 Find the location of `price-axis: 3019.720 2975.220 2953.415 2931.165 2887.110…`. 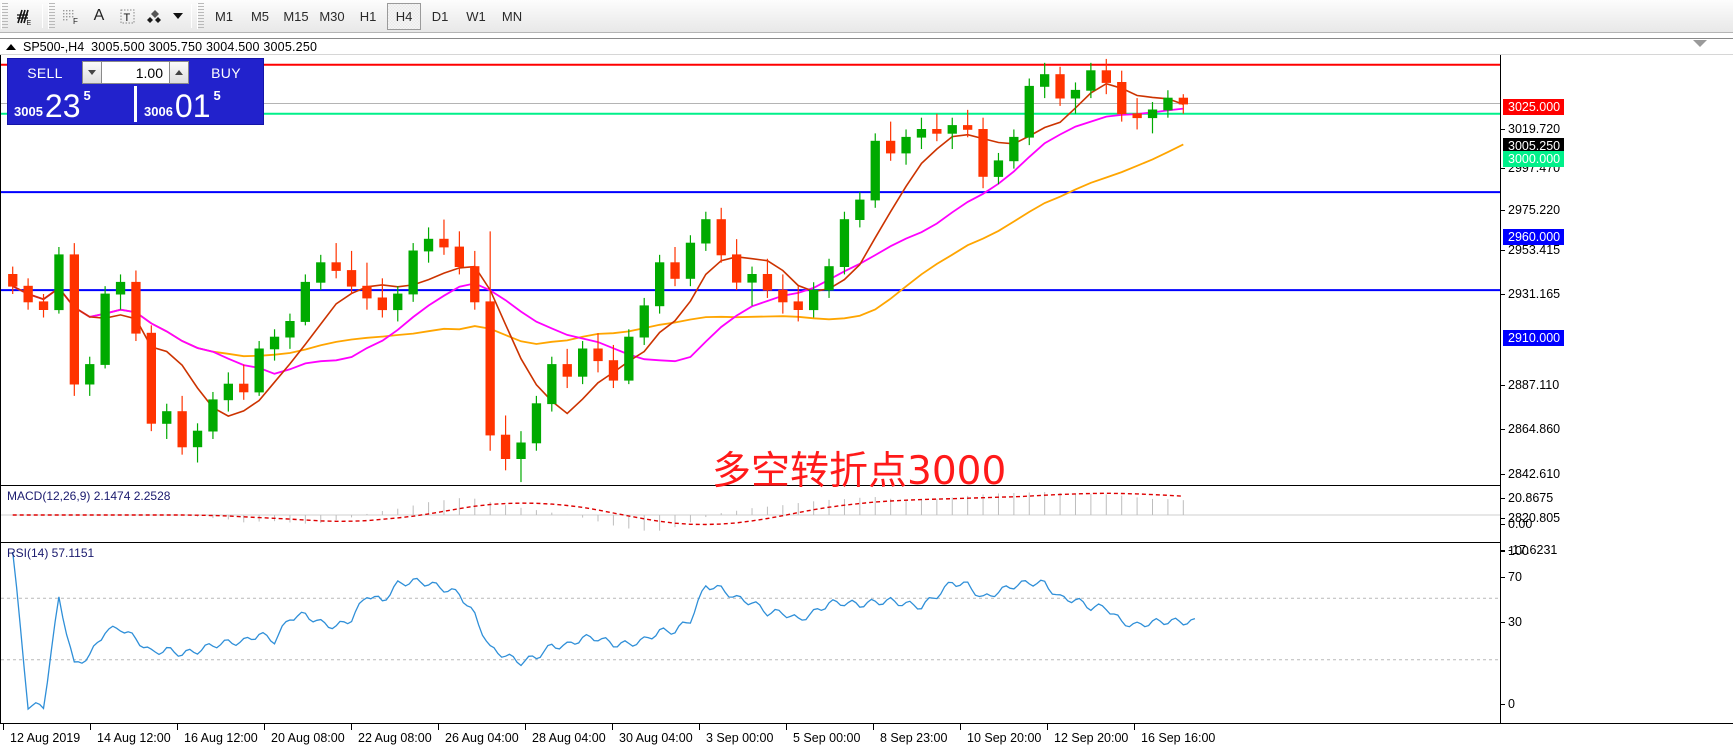

price-axis: 3019.720 2975.220 2953.415 2931.165 2887.110… is located at coordinates (1616, 389).